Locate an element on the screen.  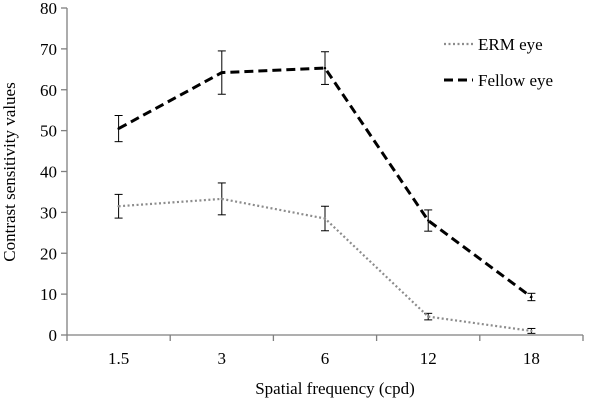
y-tick-label: 80 is located at coordinates (48, 9).